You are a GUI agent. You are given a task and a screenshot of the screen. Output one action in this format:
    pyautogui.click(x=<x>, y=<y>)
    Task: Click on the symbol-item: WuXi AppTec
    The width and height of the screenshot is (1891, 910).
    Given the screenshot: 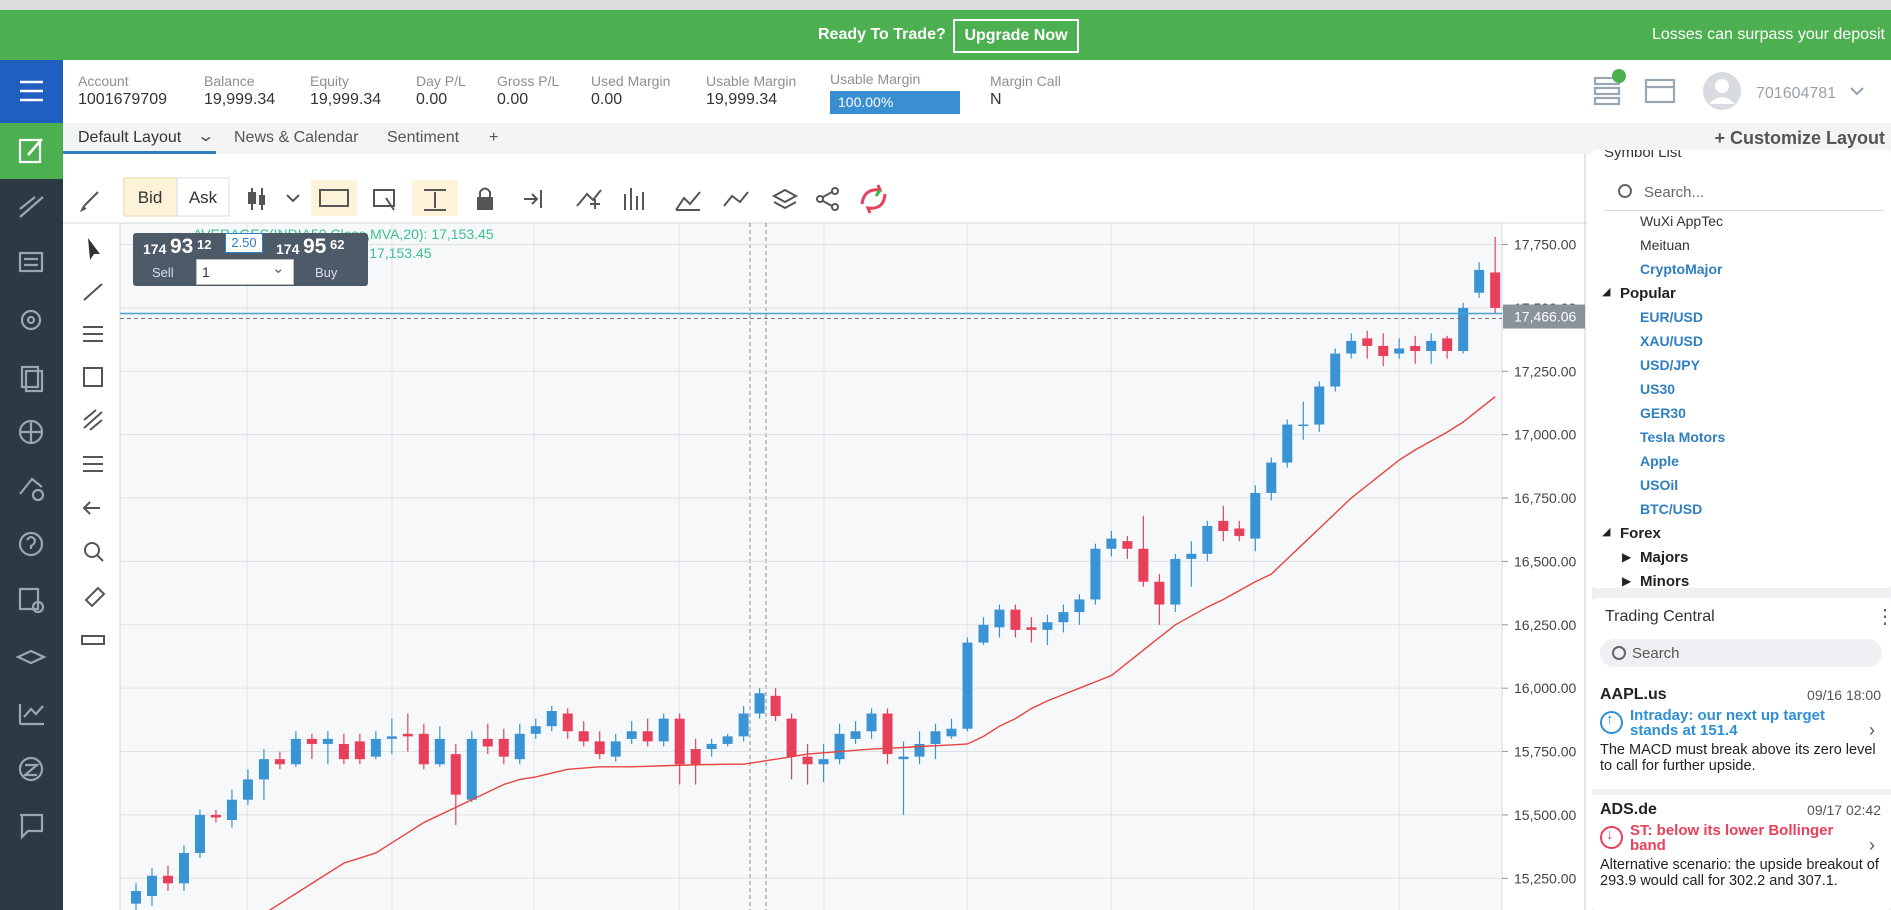 What is the action you would take?
    pyautogui.click(x=1682, y=221)
    